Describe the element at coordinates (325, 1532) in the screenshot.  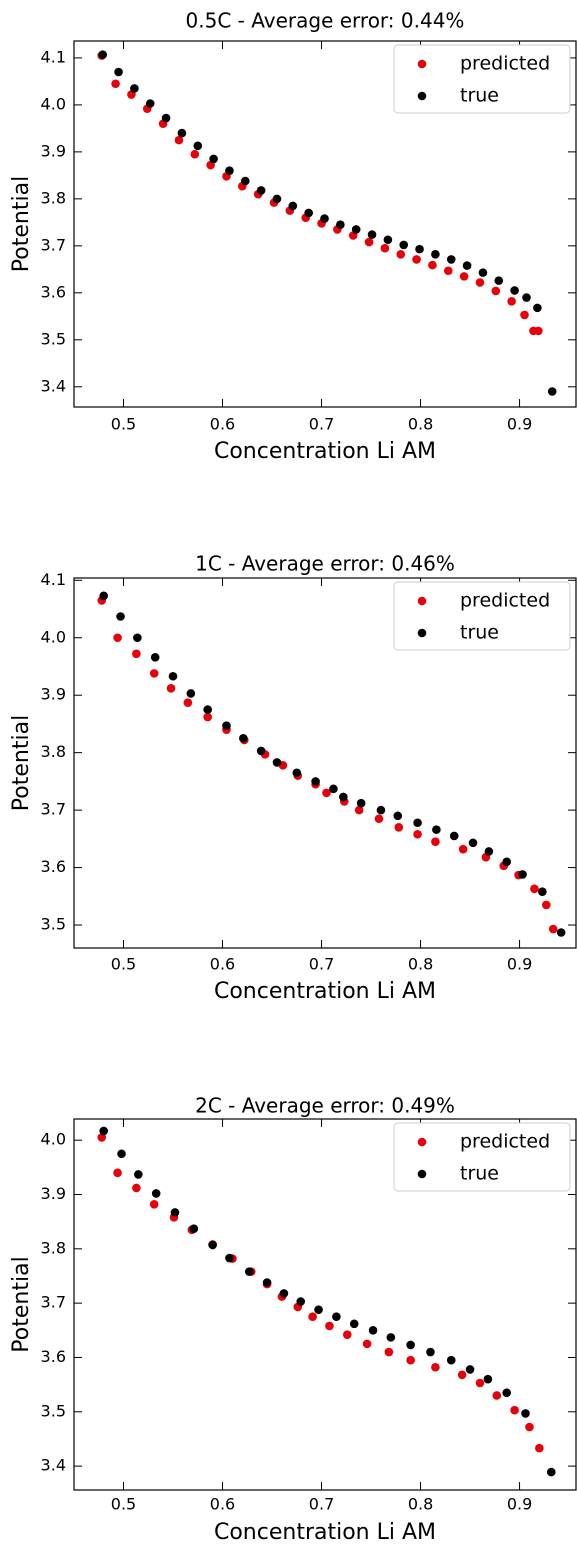
I see `x-axis-label: Concentration Li AM` at that location.